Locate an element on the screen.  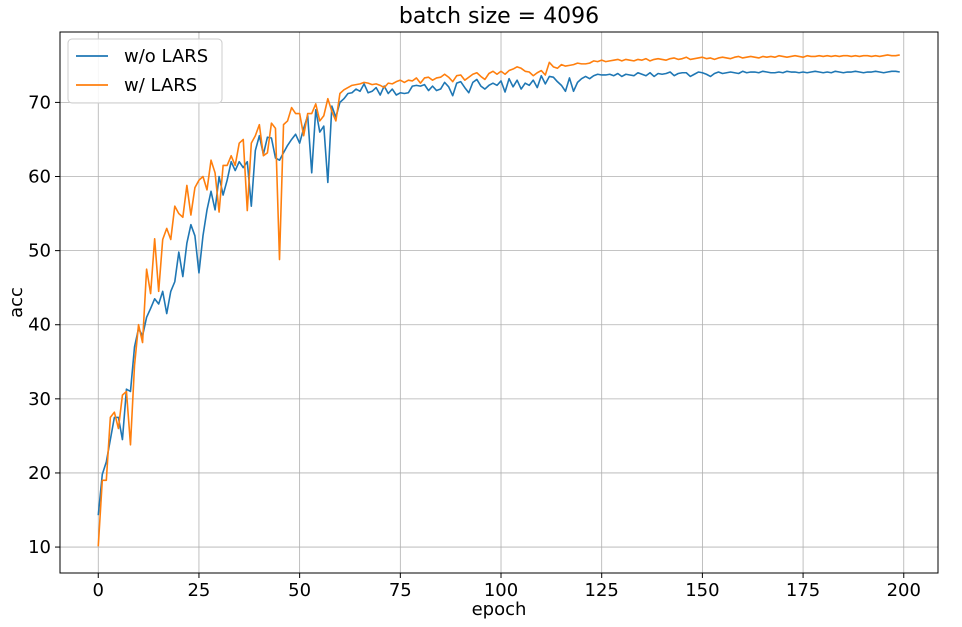
y-tick-label: 20 is located at coordinates (39, 473).